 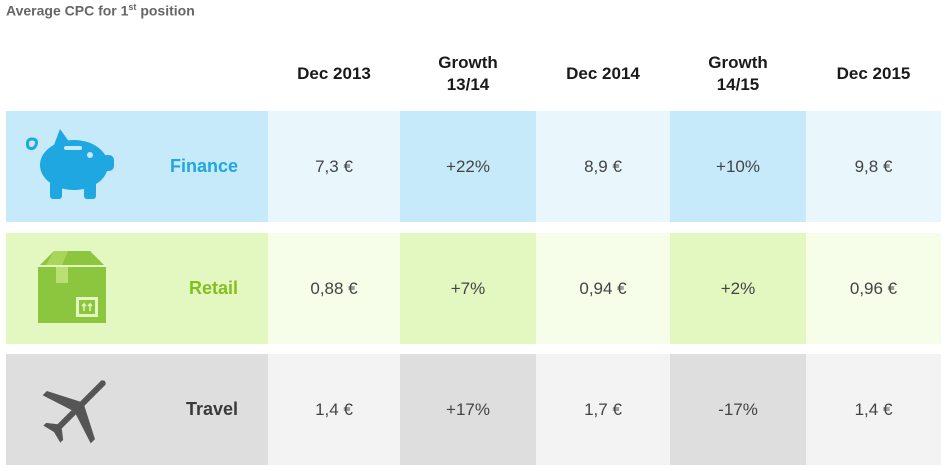 I want to click on package-box-icon, so click(x=72, y=289).